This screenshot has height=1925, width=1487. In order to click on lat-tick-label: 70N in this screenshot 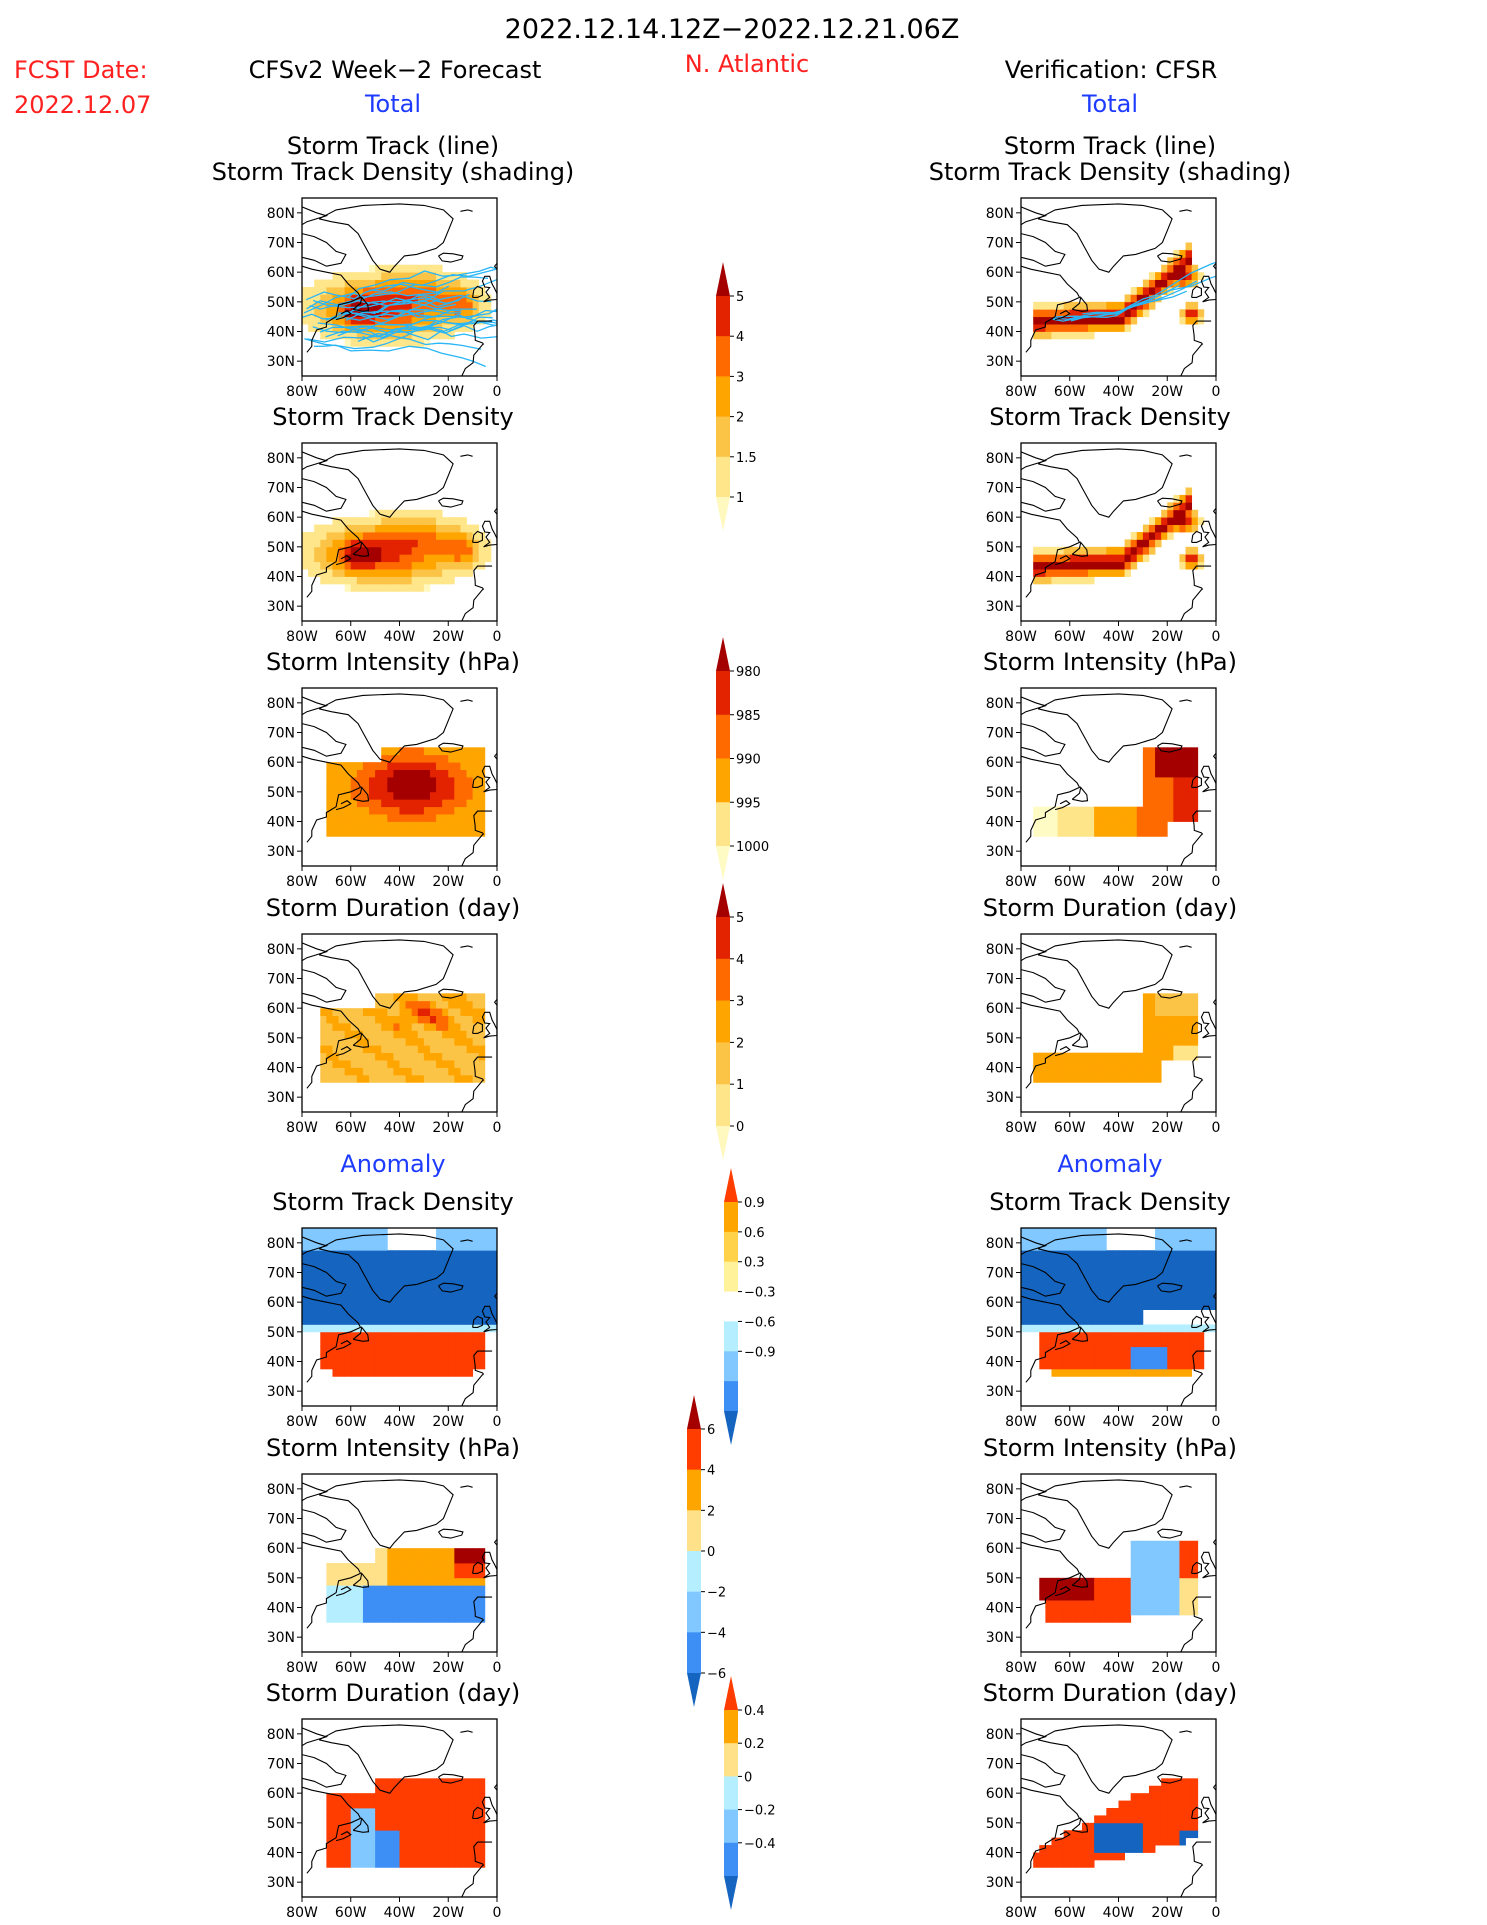, I will do `click(281, 734)`.